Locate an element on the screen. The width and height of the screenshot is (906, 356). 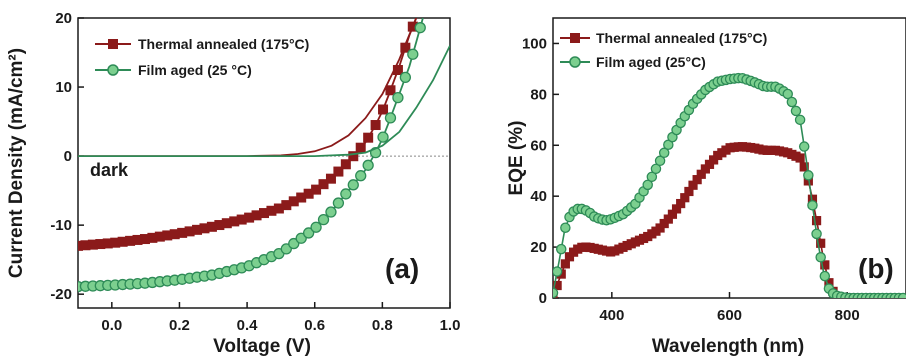
x-tick-label: 0.2 is located at coordinates (179, 325).